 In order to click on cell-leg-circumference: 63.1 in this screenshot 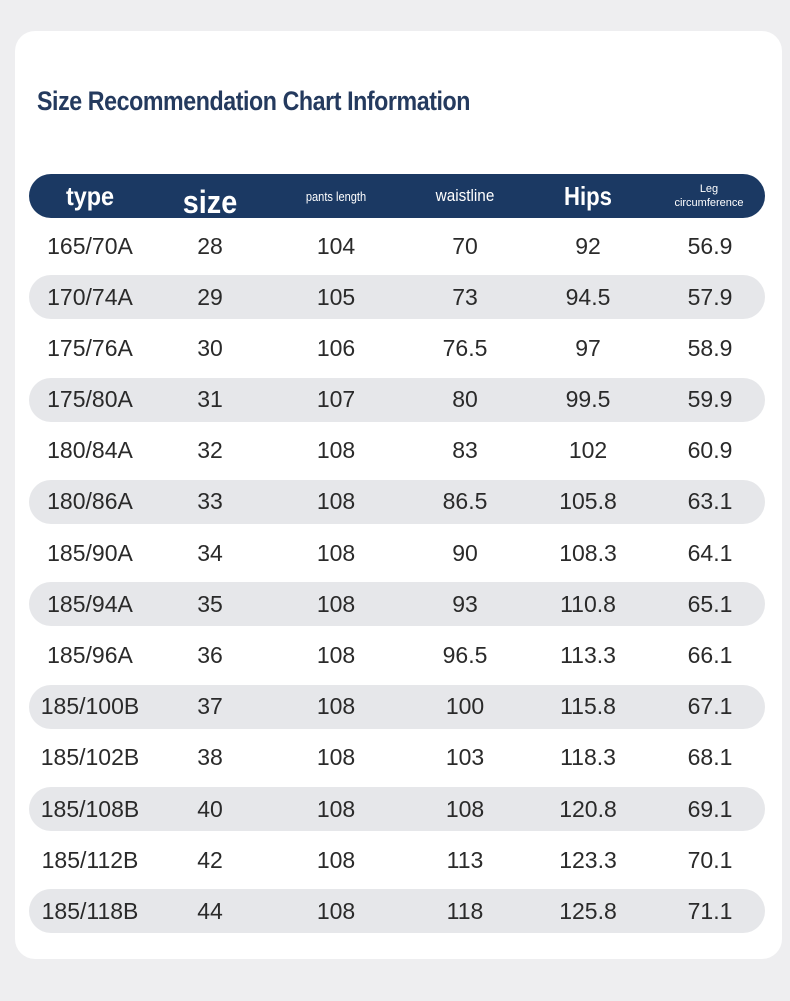, I will do `click(710, 501)`.